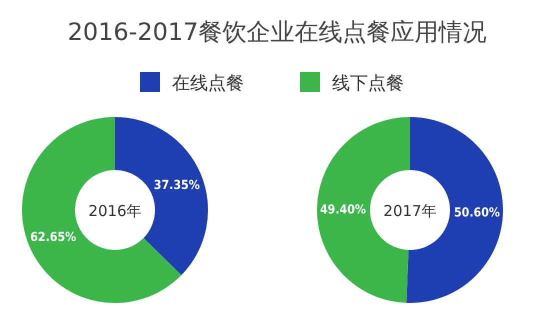 This screenshot has width=554, height=334. Describe the element at coordinates (346, 209) in the screenshot. I see `data-label: 49.40%` at that location.